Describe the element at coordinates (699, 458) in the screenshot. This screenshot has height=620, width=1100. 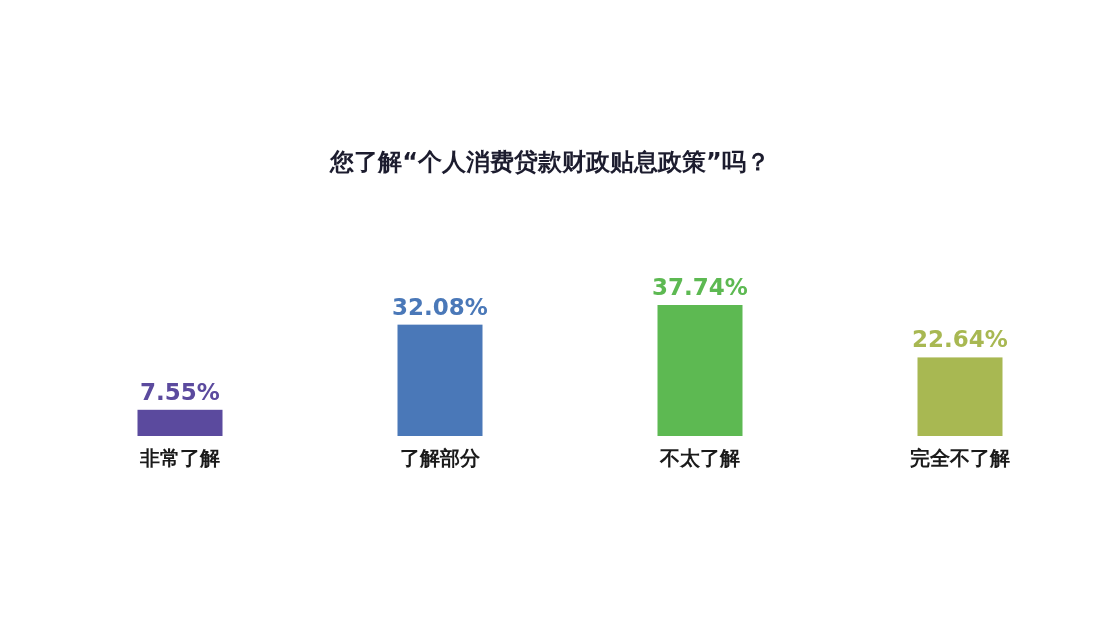
I see `x-tick-label: 不太了解` at that location.